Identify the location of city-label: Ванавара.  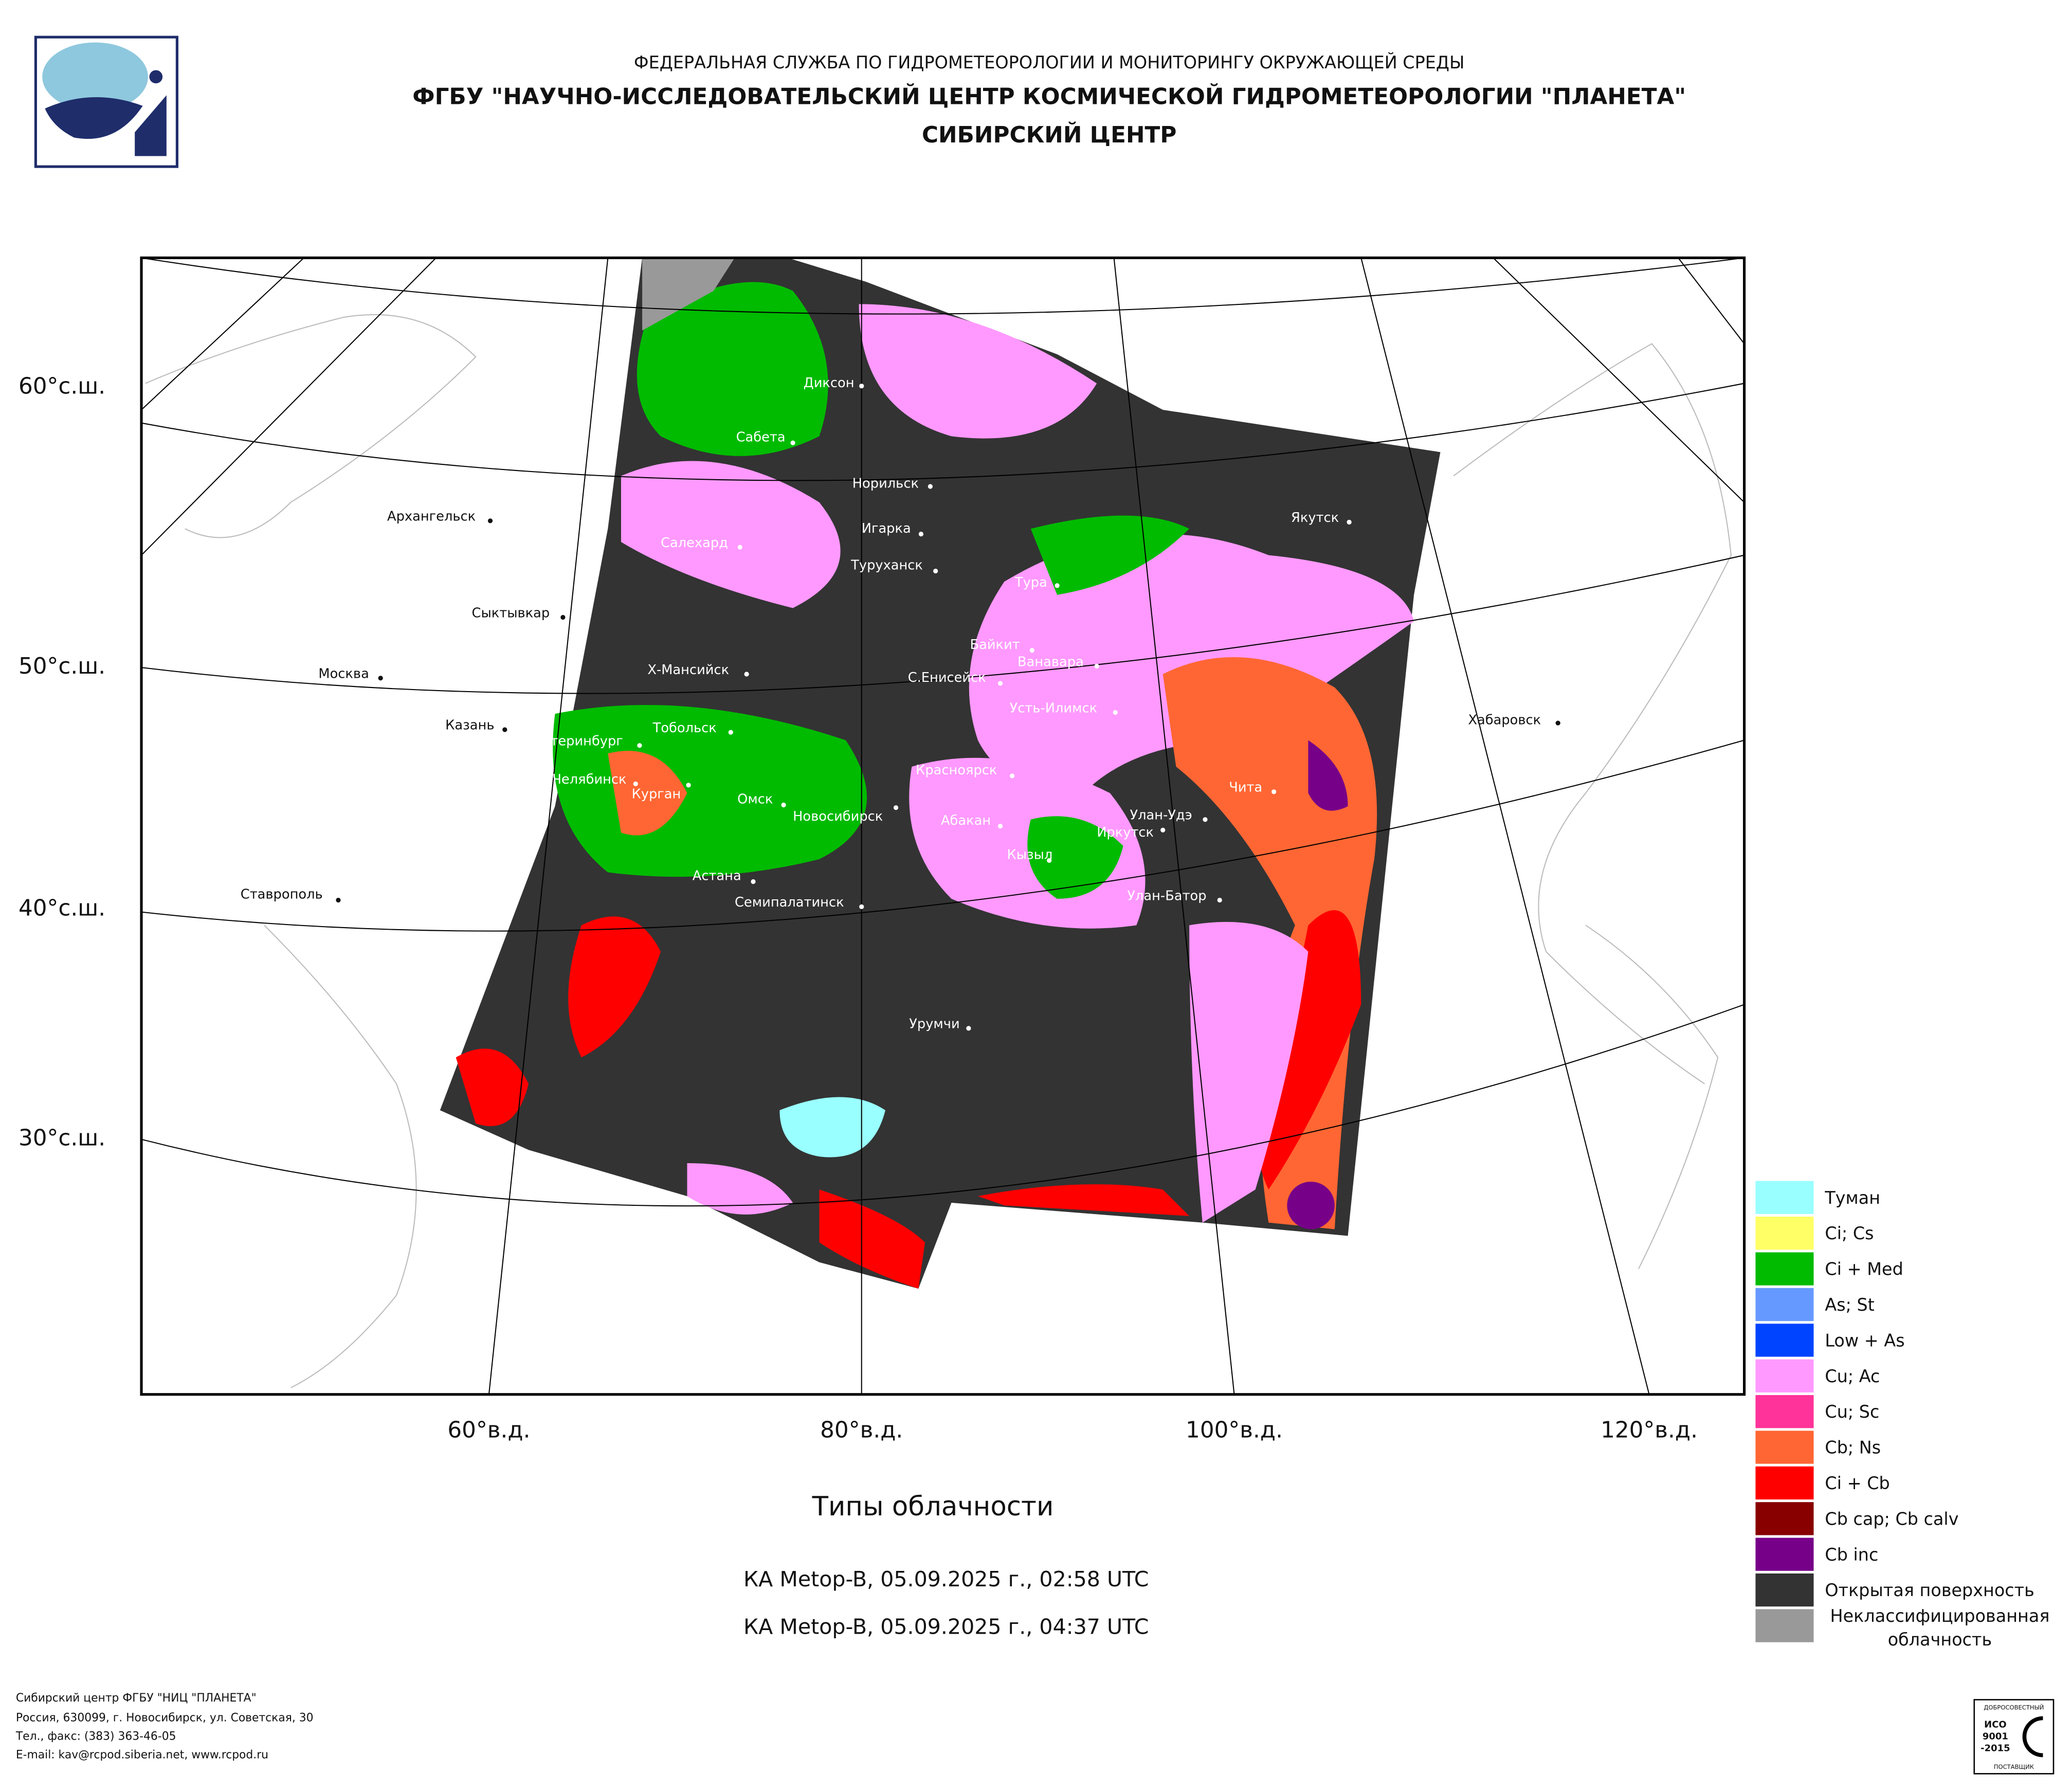
(1050, 662).